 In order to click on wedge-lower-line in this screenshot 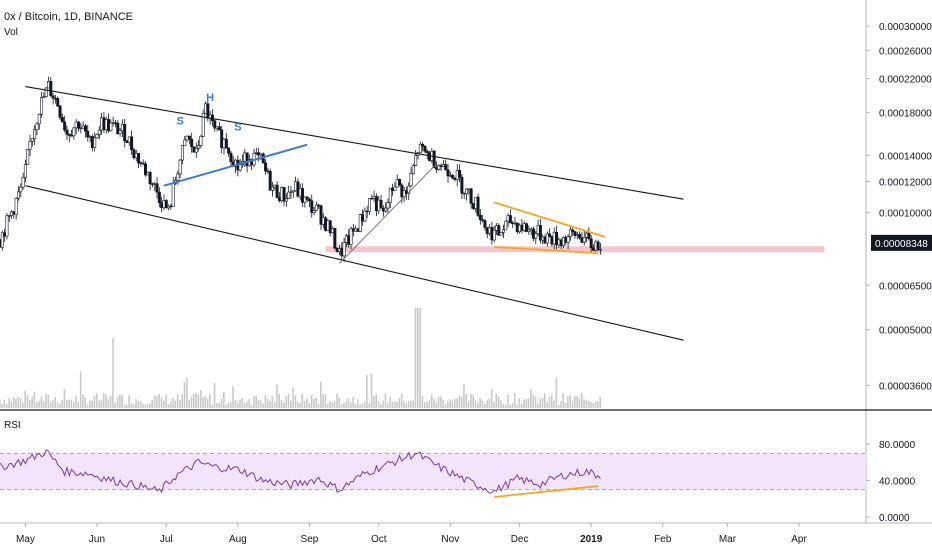, I will do `click(546, 250)`.